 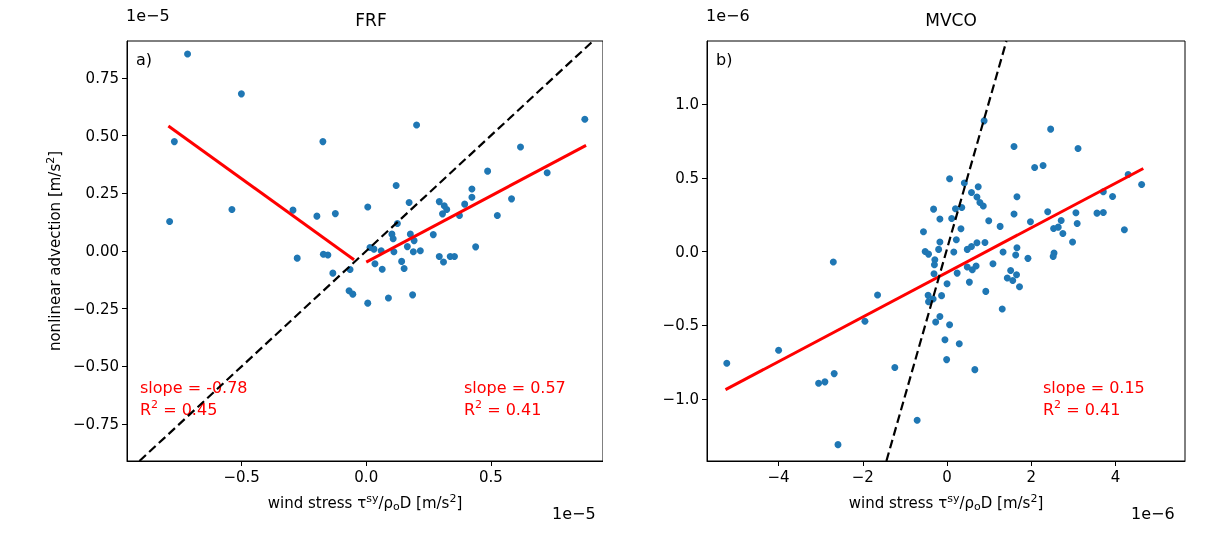 I want to click on y-tick-label: 0.25, so click(x=102, y=193).